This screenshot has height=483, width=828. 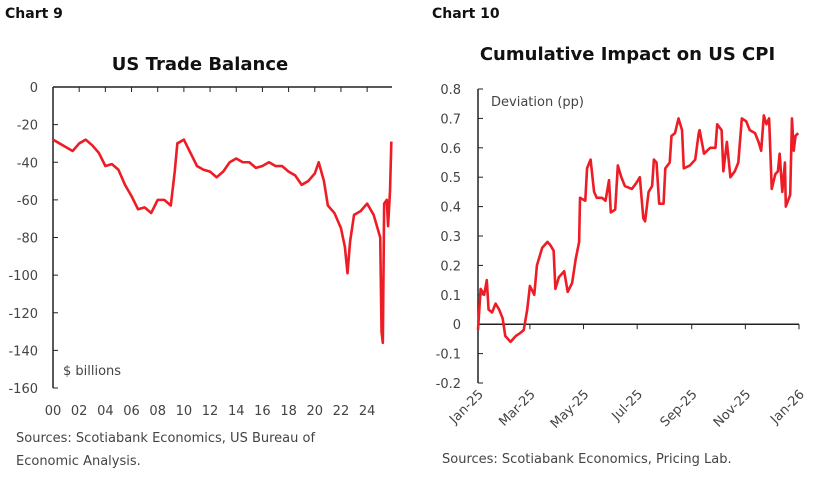 What do you see at coordinates (732, 408) in the screenshot?
I see `x-tick-label: Nov-25` at bounding box center [732, 408].